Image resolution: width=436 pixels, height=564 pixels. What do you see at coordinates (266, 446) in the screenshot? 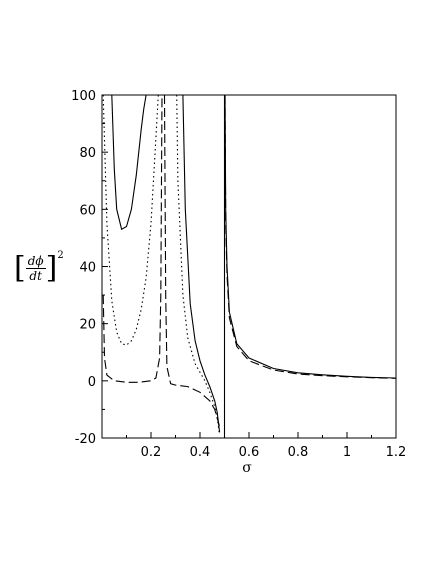
I see `x-axis: 0.2 0.4 0.6 0.8 1 1.2` at bounding box center [266, 446].